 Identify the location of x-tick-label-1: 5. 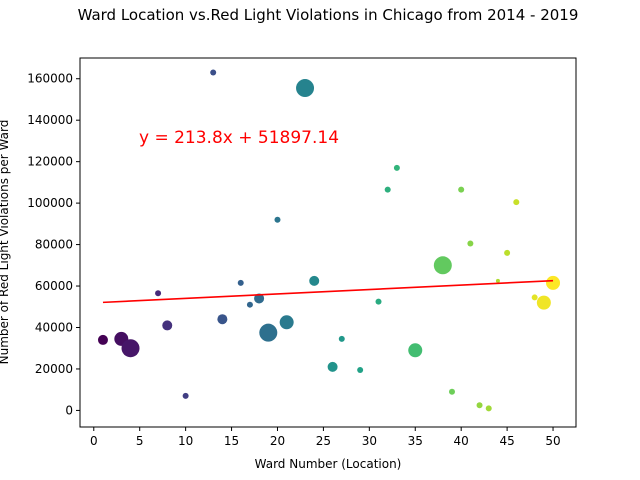
(140, 441).